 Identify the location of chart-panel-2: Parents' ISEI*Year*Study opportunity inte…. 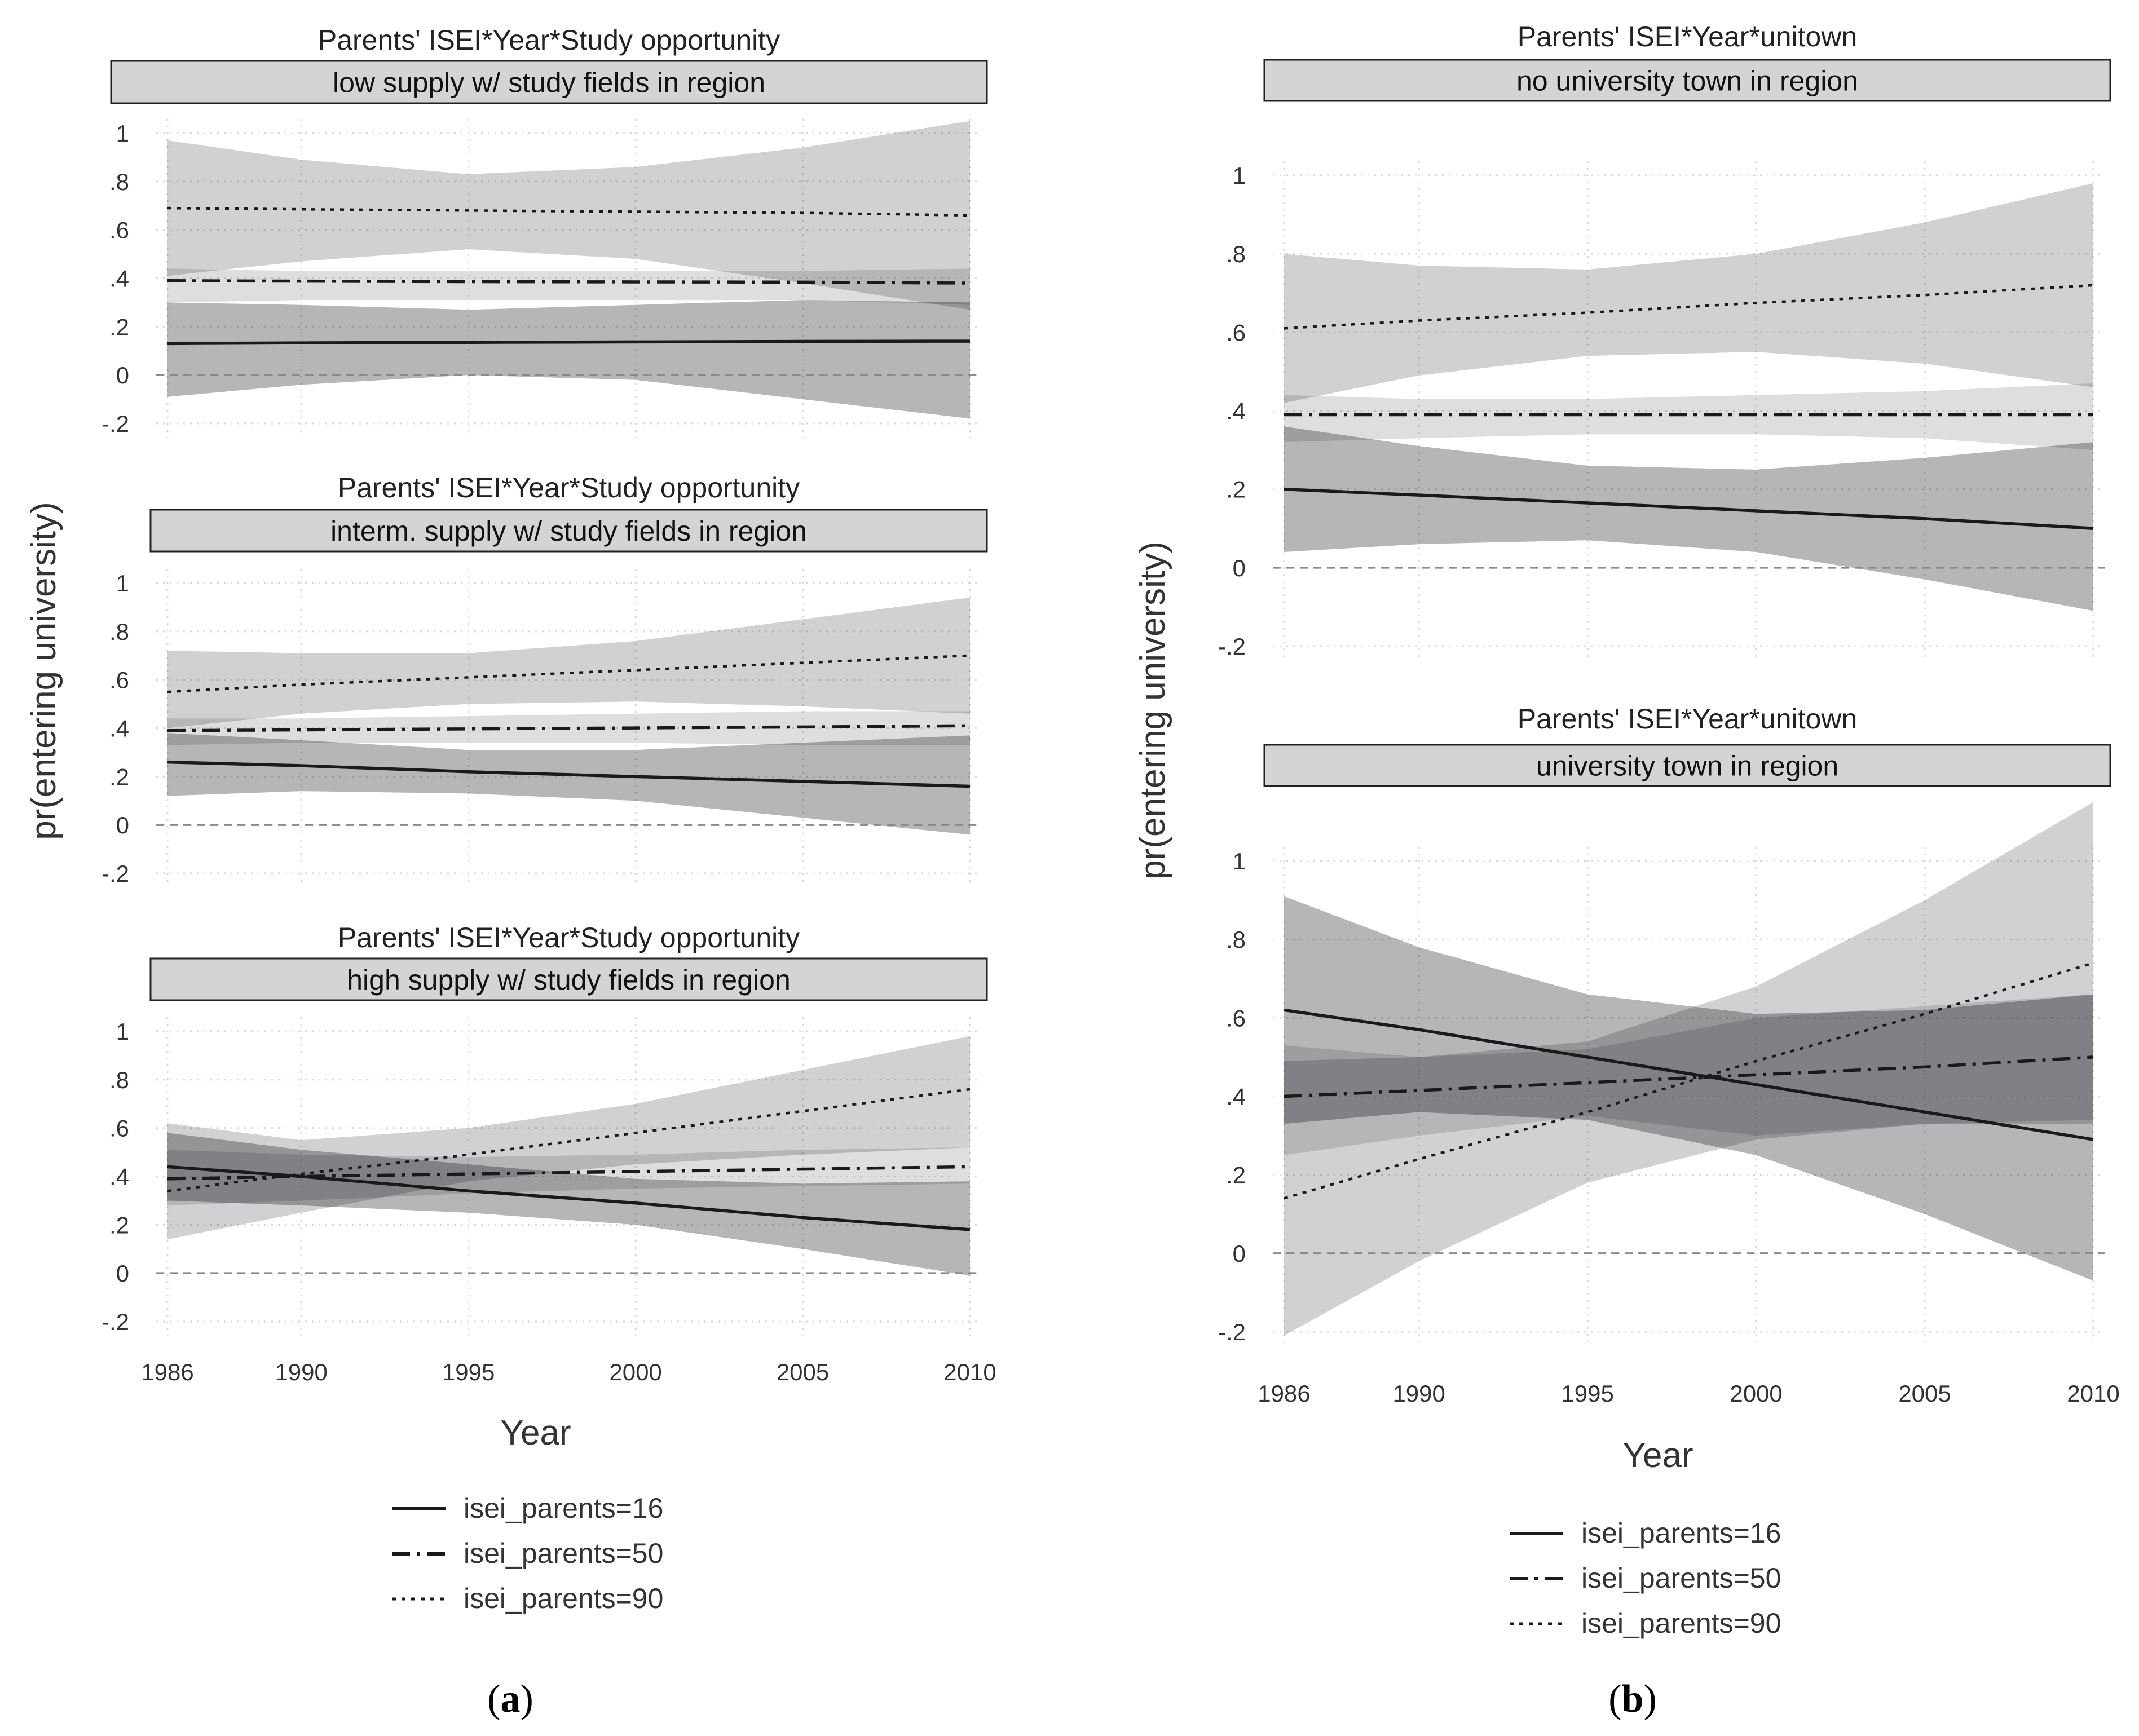
(545, 679).